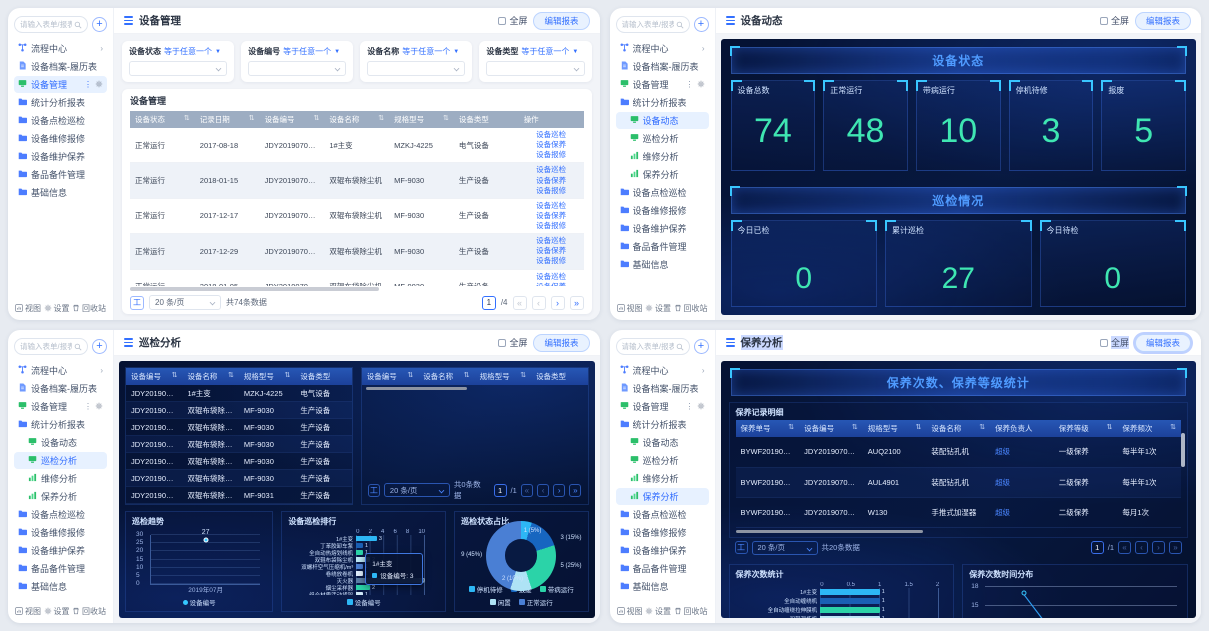 This screenshot has height=631, width=1209. Describe the element at coordinates (307, 51) in the screenshot. I see `filter-operator: 等于任意一个` at that location.